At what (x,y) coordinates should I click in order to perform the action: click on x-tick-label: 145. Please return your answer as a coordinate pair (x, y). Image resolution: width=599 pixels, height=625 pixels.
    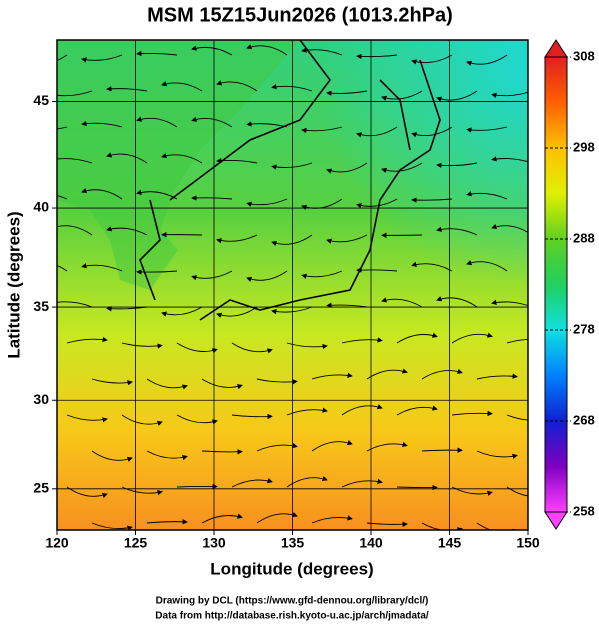
    Looking at the image, I should click on (450, 543).